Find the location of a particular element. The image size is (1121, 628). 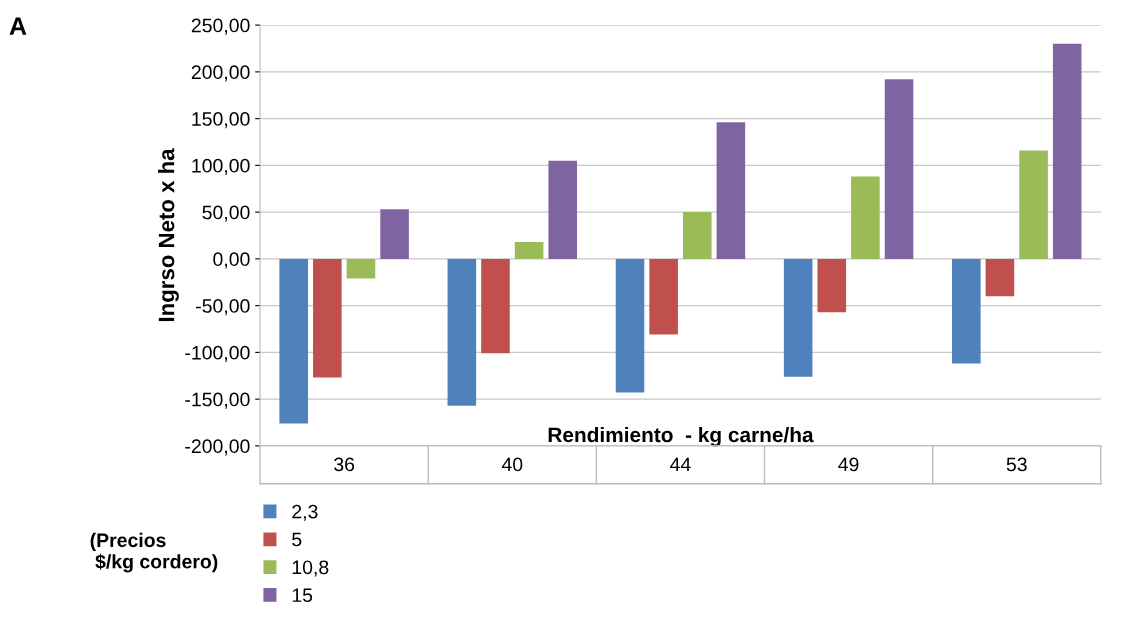

x-tick-label: 36 is located at coordinates (344, 464).